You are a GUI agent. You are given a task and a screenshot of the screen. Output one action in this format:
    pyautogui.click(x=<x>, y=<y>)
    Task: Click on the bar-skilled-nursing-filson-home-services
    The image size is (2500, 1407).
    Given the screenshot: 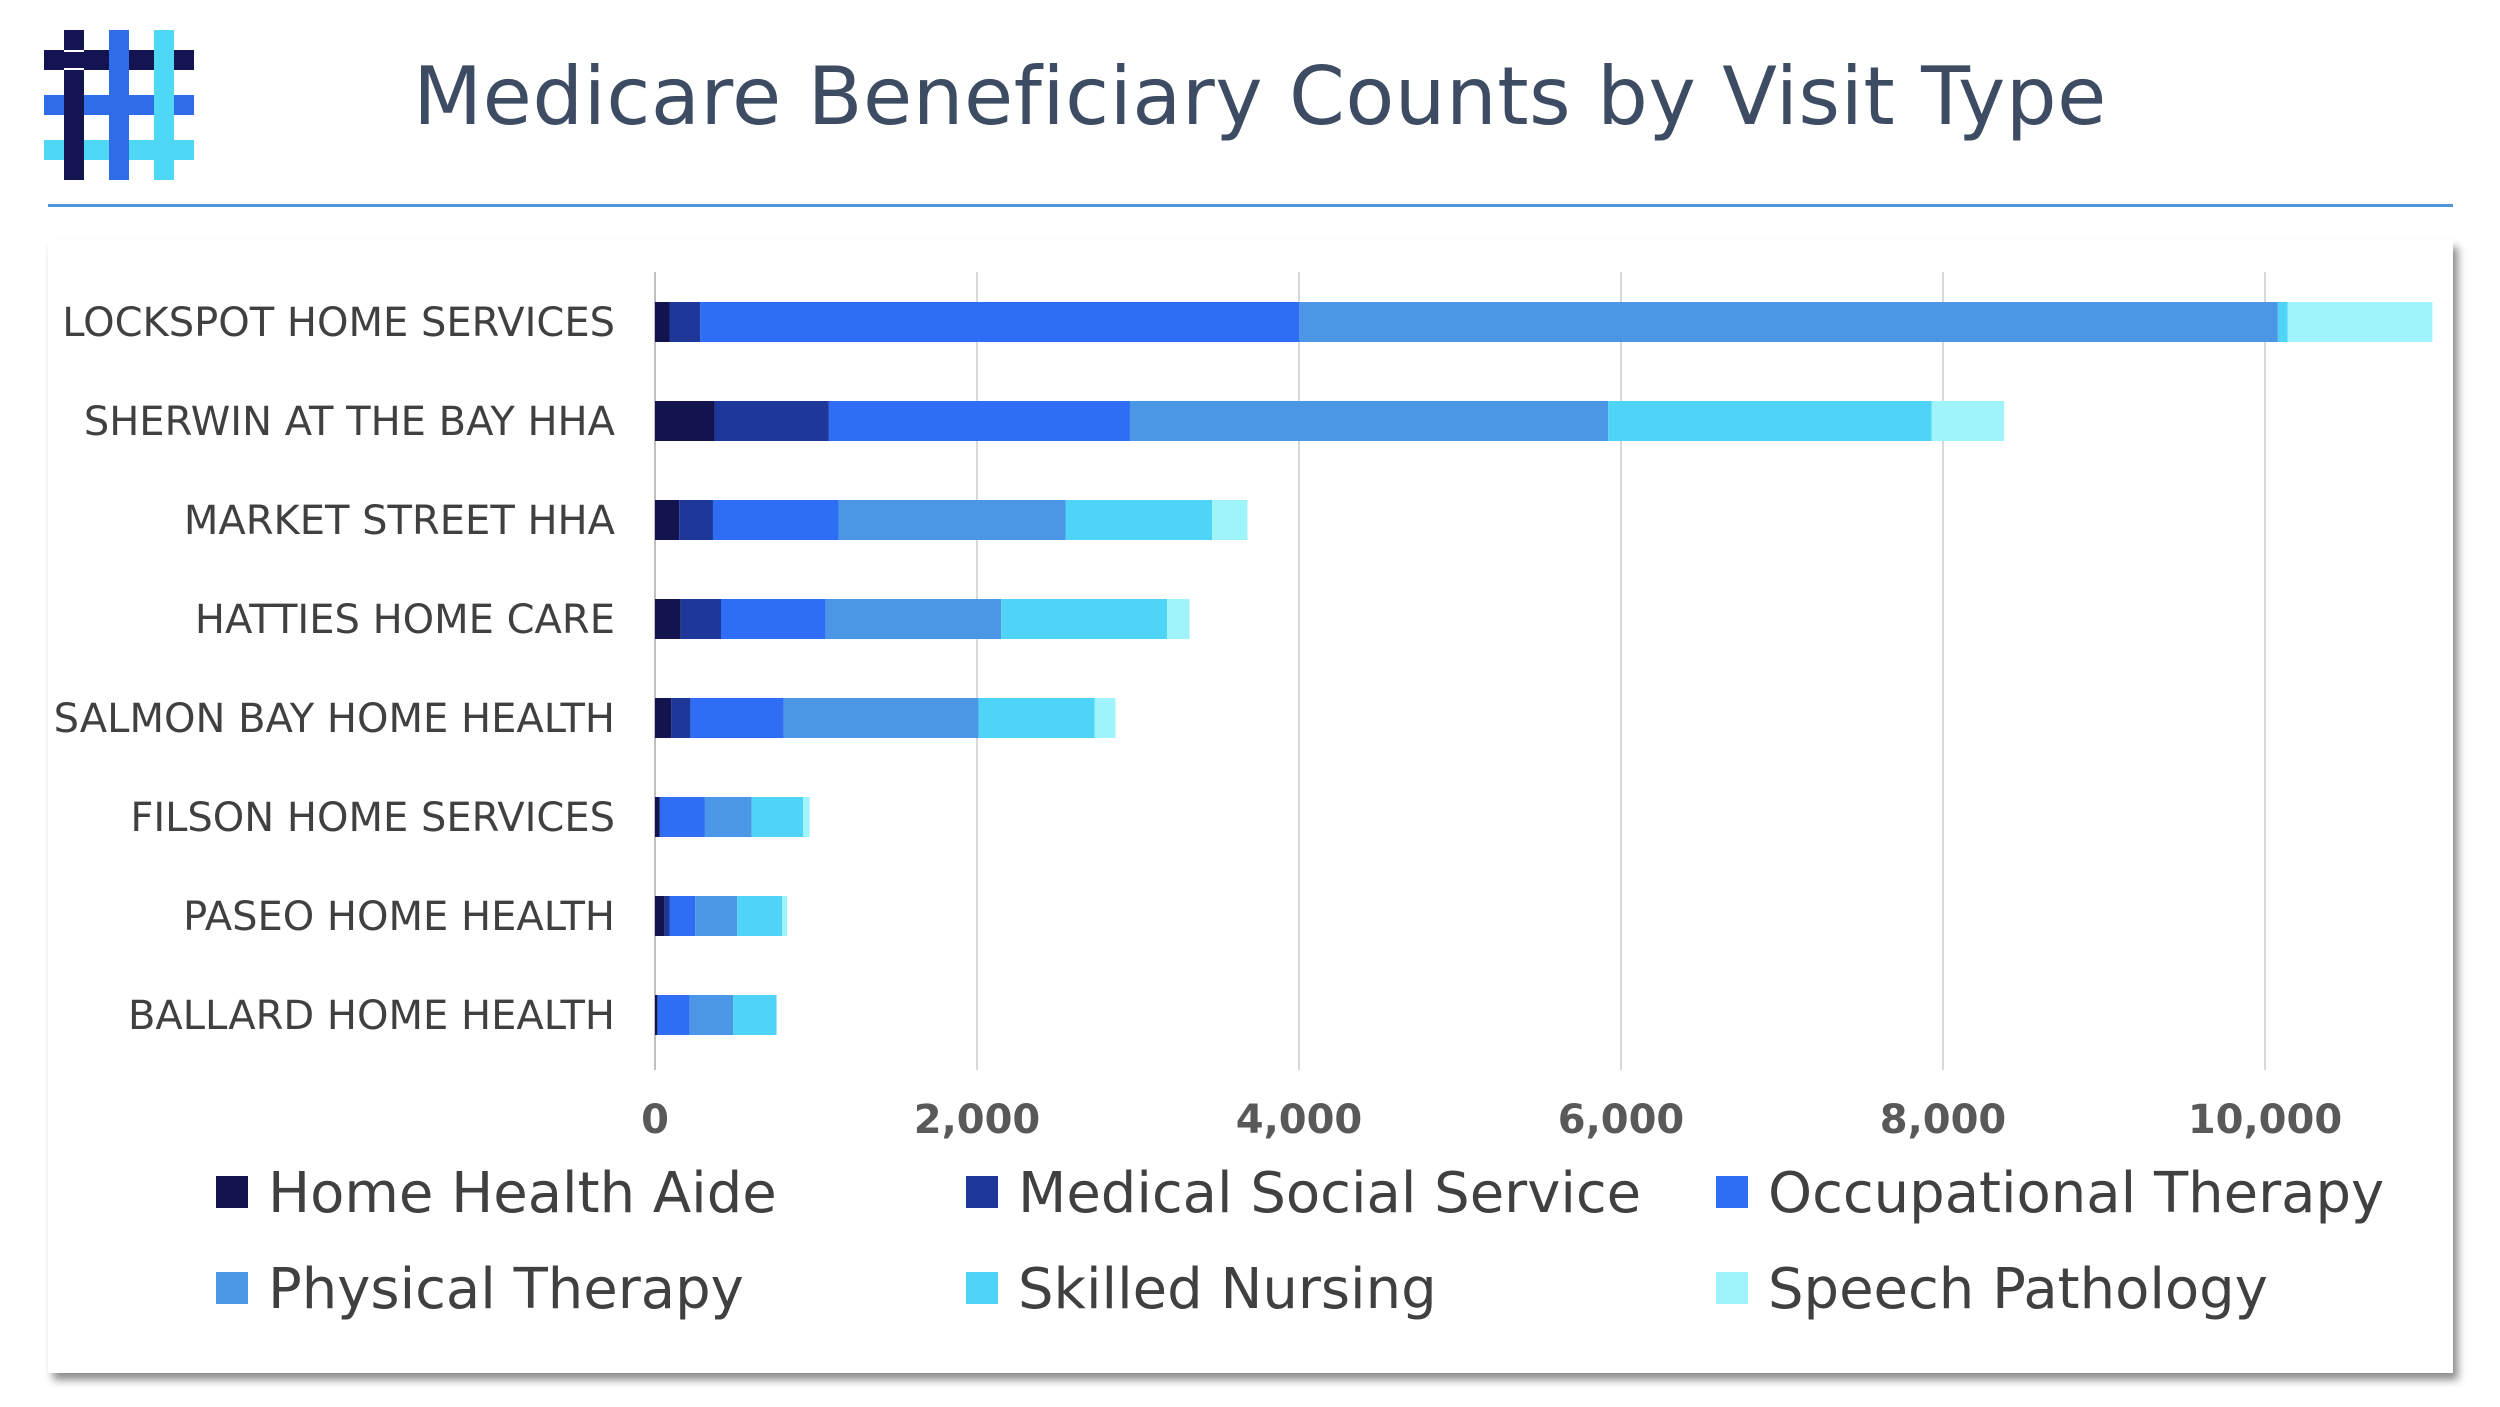 What is the action you would take?
    pyautogui.click(x=777, y=817)
    